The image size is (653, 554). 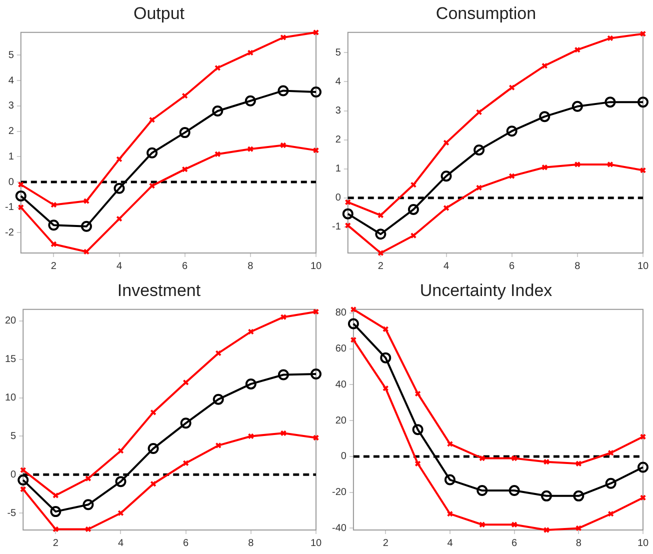 I want to click on y-tick-label: 1, so click(x=338, y=169).